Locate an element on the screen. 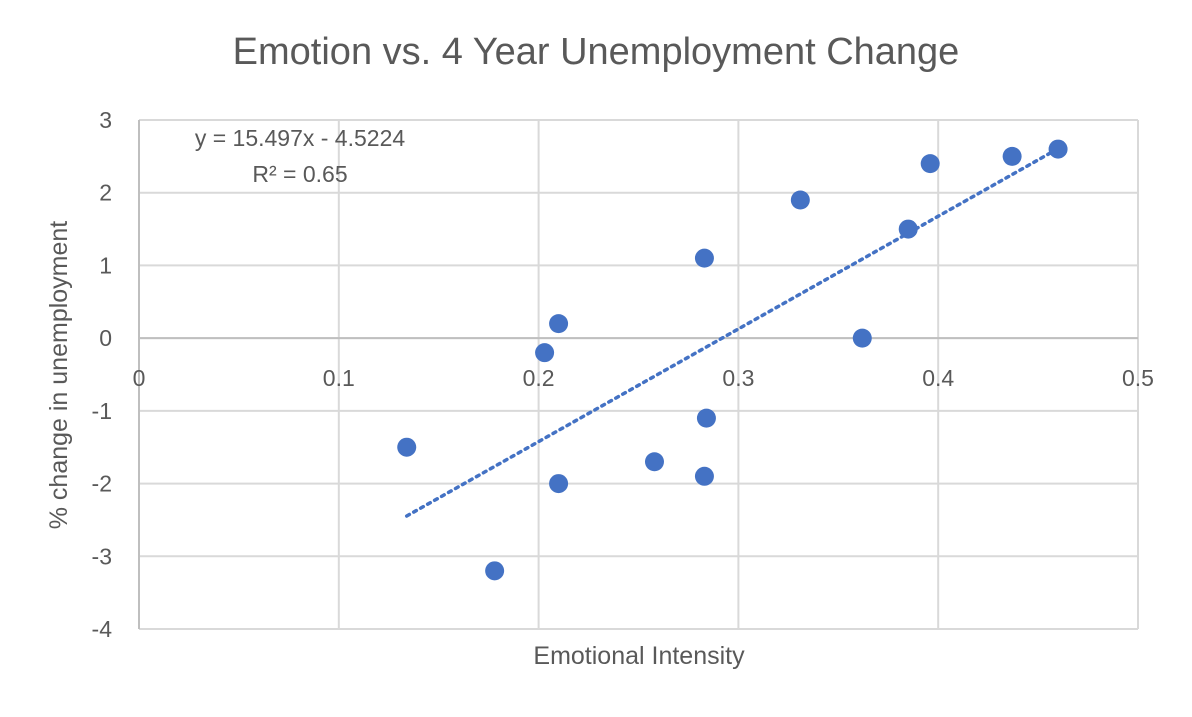  trendline-equation: y = 15.497x - 4.5224 is located at coordinates (300, 138).